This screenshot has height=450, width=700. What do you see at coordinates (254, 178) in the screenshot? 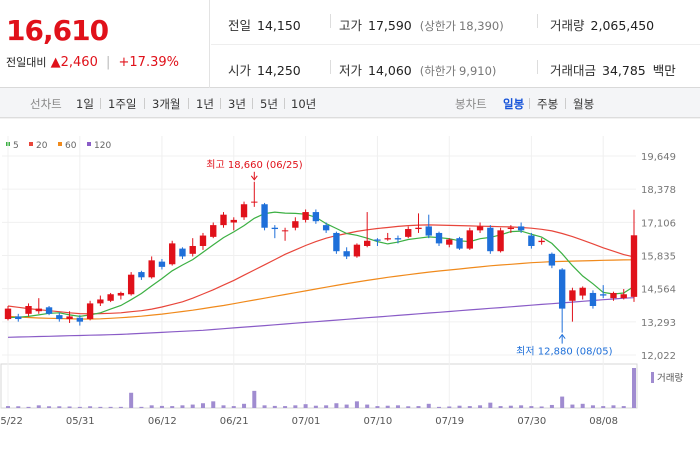
I see `max-arrowhead-icon` at bounding box center [254, 178].